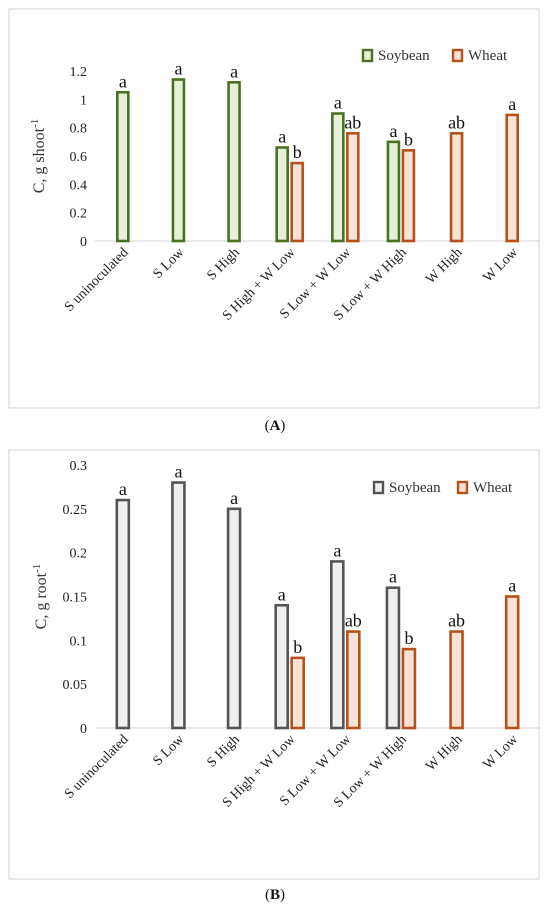  Describe the element at coordinates (234, 71) in the screenshot. I see `significance-label-a-soybean-2: a` at that location.